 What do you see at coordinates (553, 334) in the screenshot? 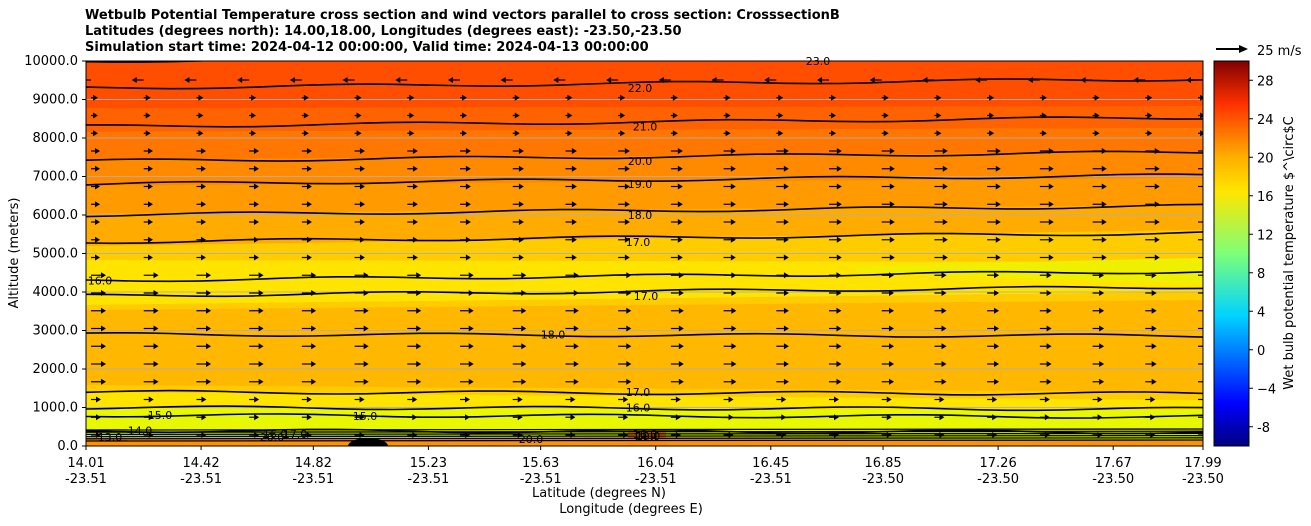
I see `contour-label: 18.0` at bounding box center [553, 334].